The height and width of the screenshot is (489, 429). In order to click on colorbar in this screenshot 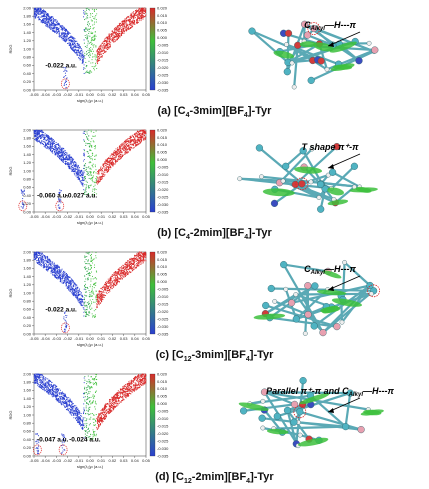, I will do `click(152, 49)`.